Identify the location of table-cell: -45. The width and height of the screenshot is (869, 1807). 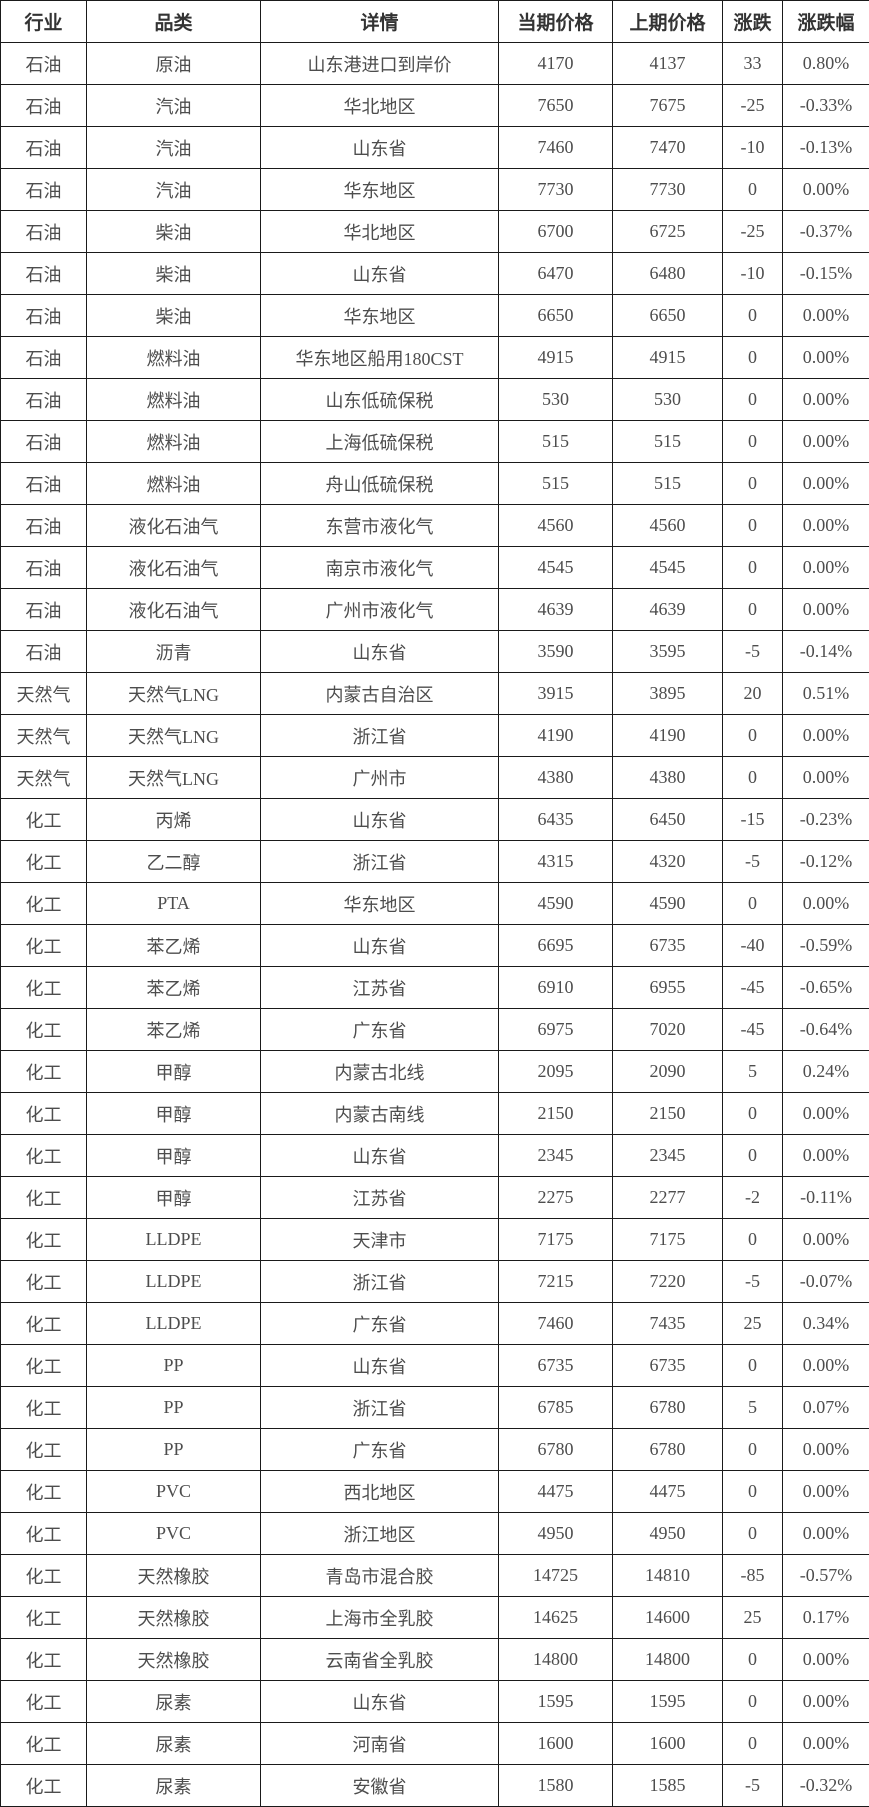
(752, 1029).